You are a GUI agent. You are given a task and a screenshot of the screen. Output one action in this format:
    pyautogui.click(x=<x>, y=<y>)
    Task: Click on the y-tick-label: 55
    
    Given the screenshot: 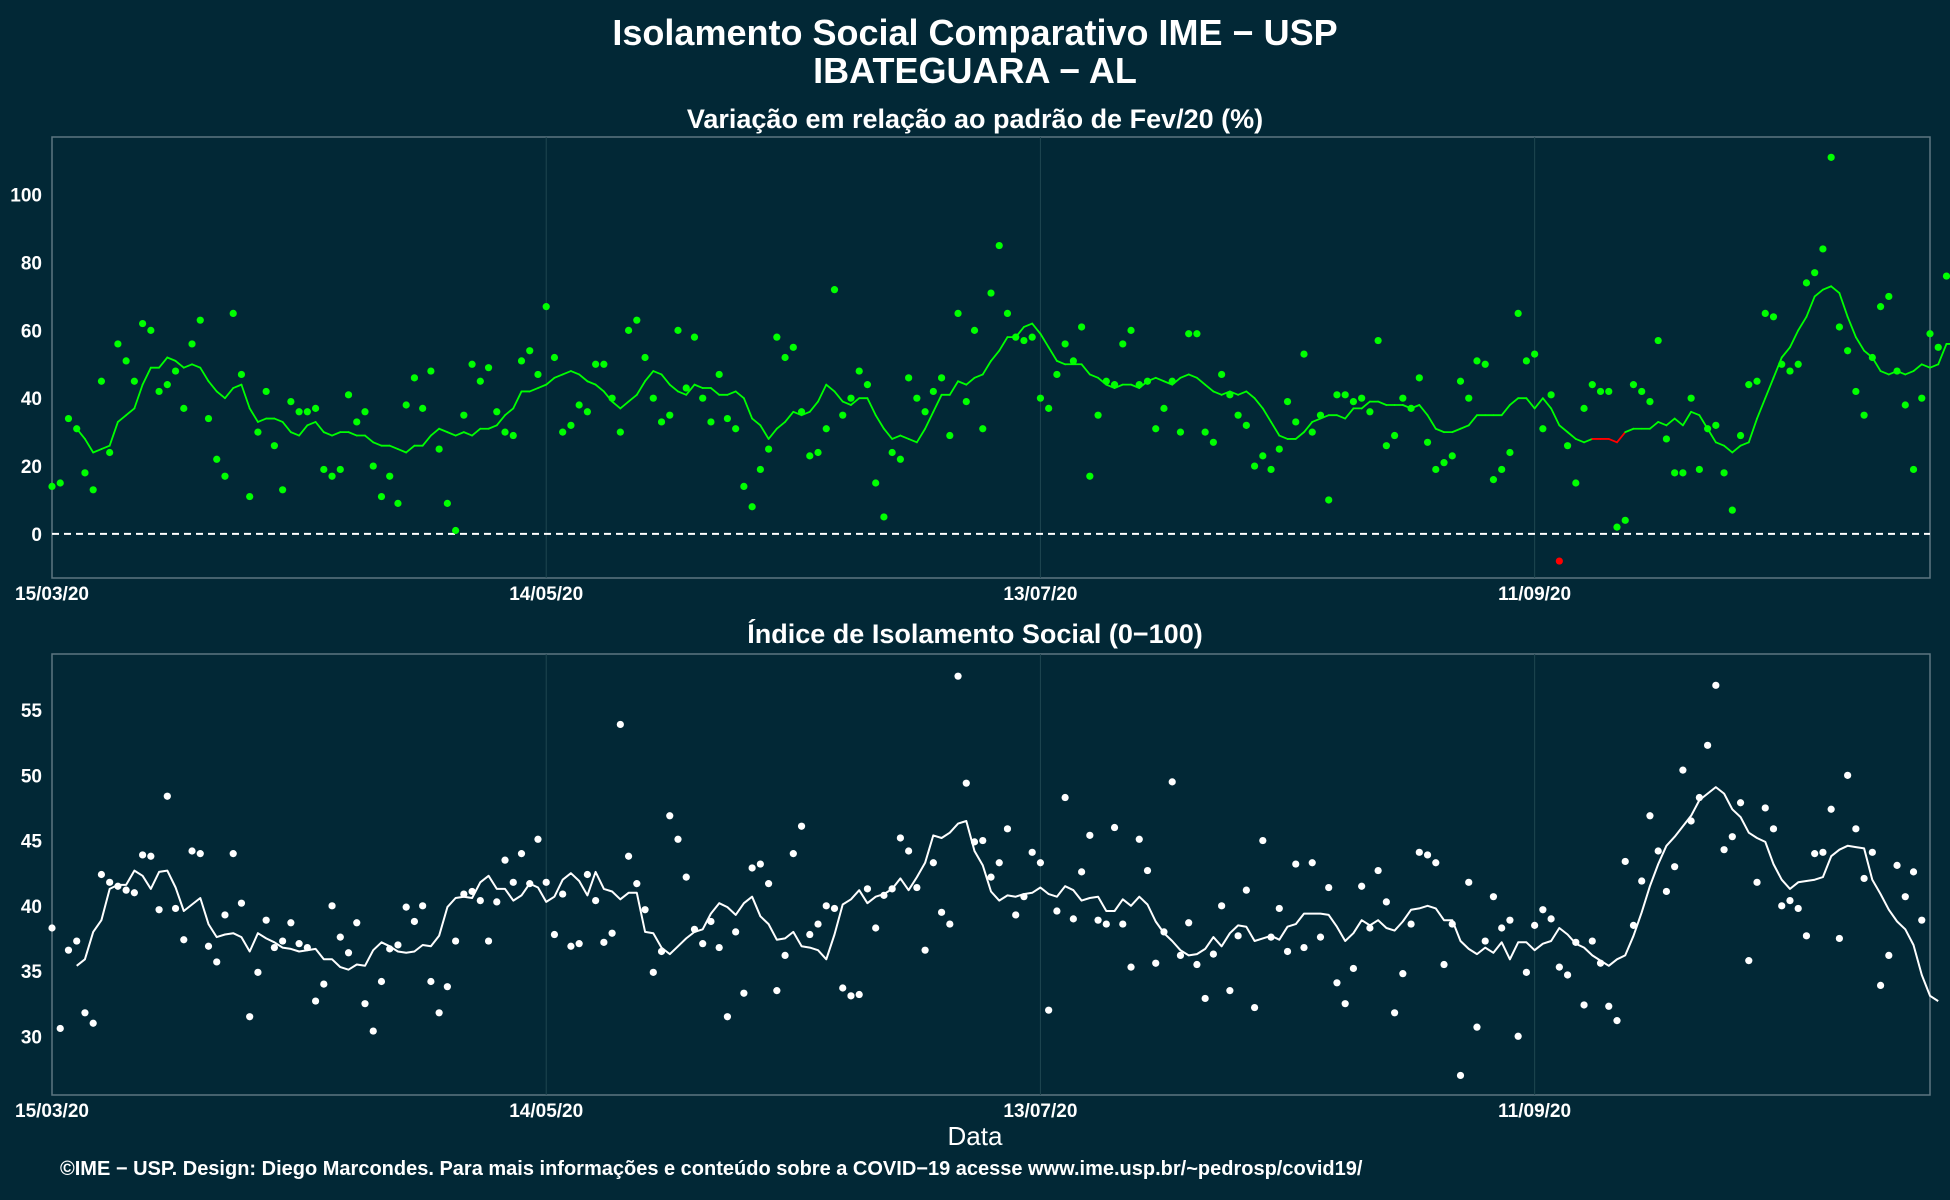 What is the action you would take?
    pyautogui.click(x=32, y=711)
    